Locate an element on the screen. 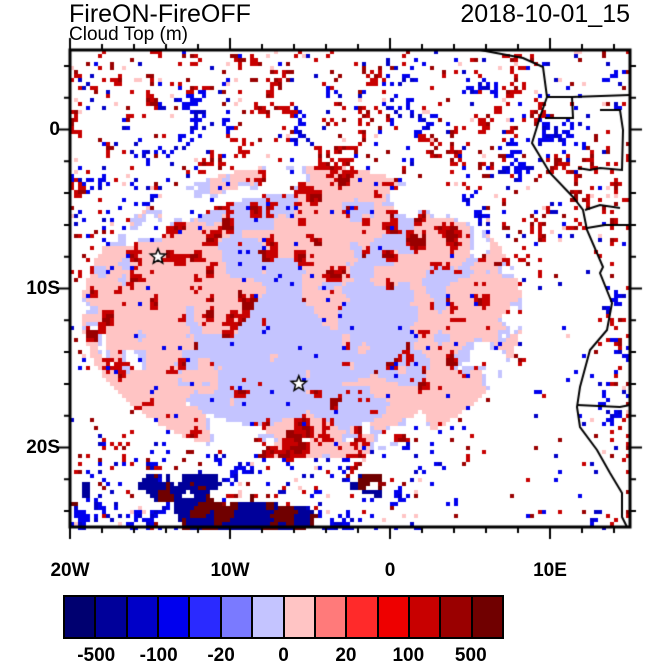 The image size is (650, 667). colorbar-label: 500 is located at coordinates (470, 655).